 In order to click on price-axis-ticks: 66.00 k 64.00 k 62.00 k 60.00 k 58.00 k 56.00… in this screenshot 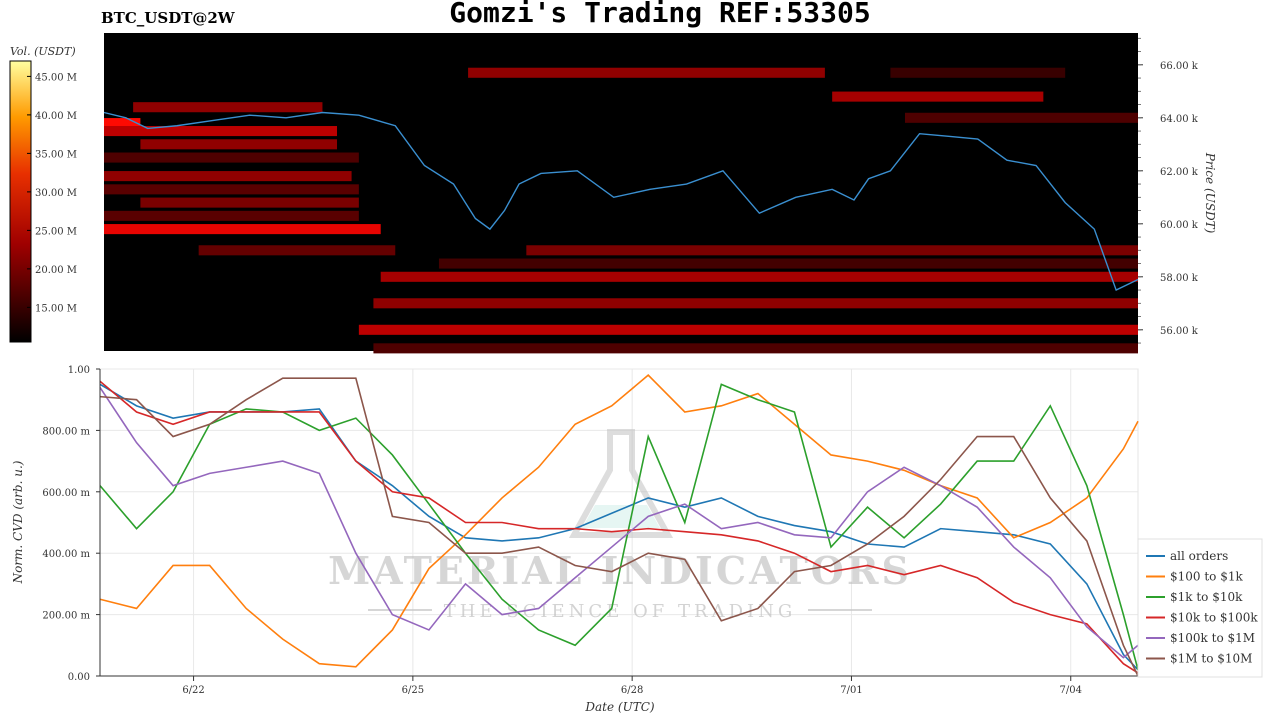, I will do `click(1168, 190)`.